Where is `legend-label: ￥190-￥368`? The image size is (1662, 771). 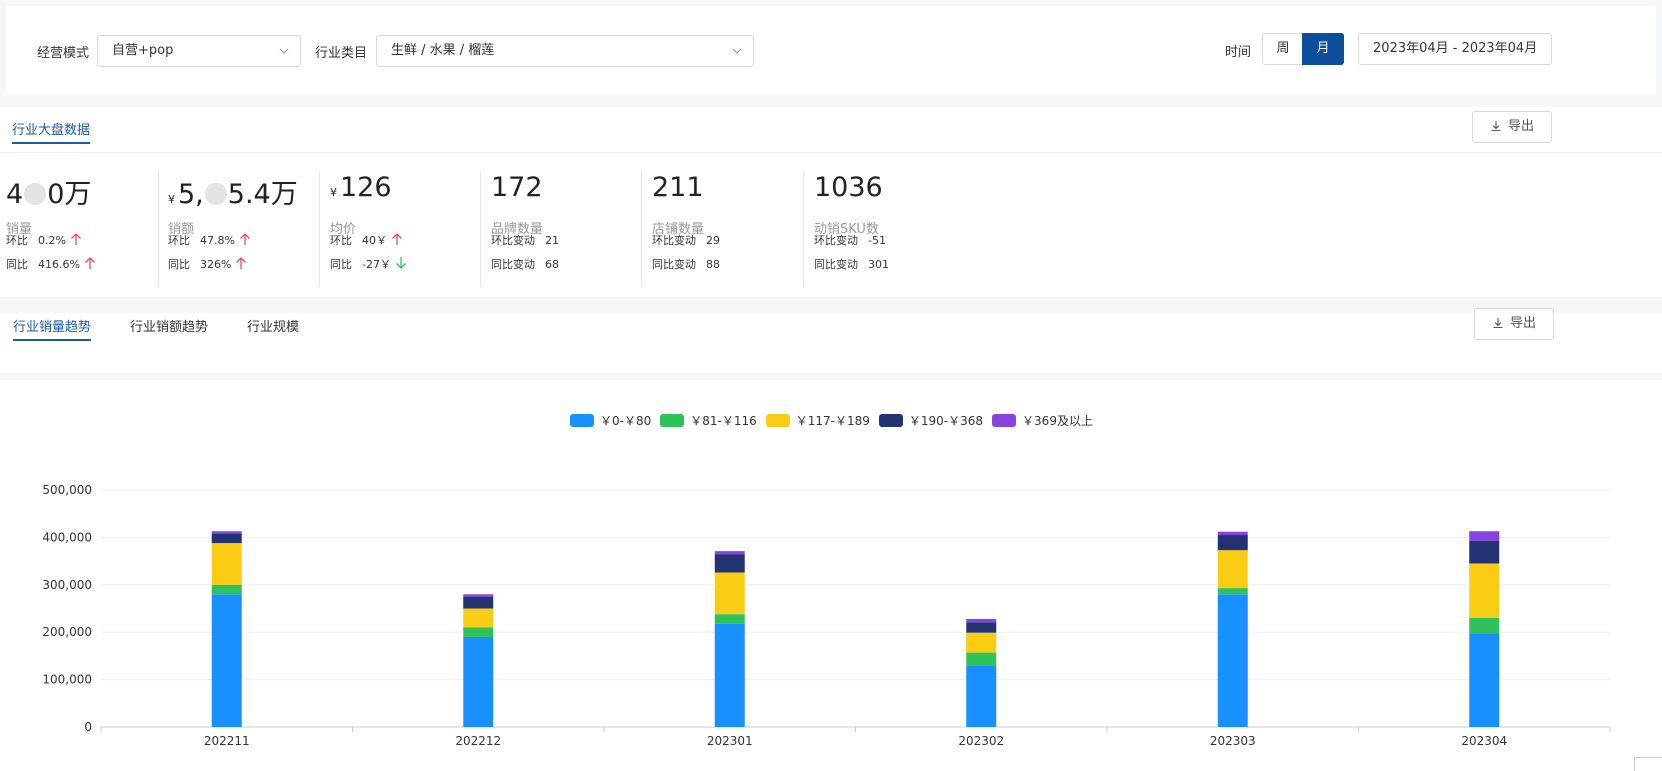 legend-label: ￥190-￥368 is located at coordinates (946, 421).